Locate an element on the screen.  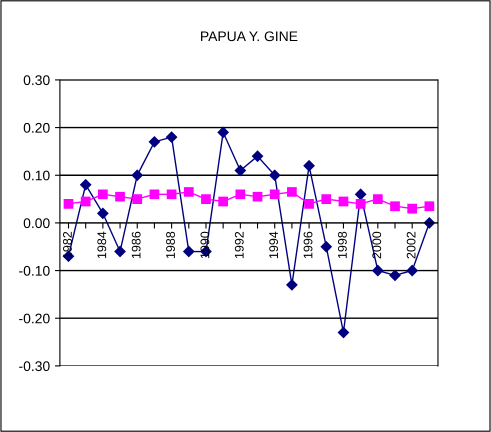
y-tick-label: 0.20 is located at coordinates (37, 127).